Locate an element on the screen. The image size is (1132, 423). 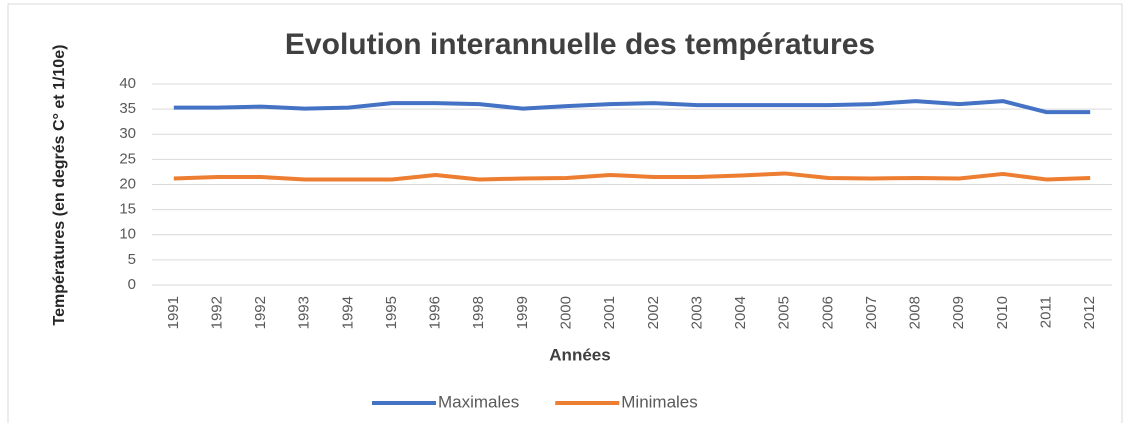
x-tick-label: 2010 is located at coordinates (1002, 312).